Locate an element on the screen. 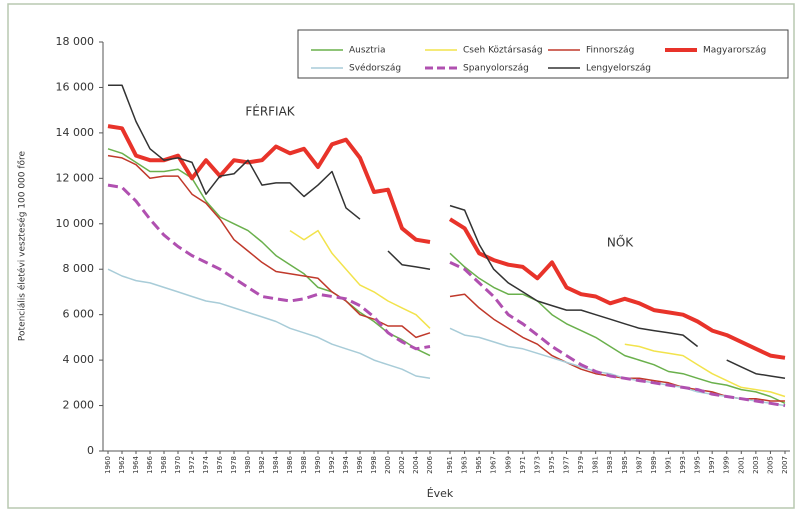 The image size is (797, 512). legend-label: Ausztria is located at coordinates (367, 51).